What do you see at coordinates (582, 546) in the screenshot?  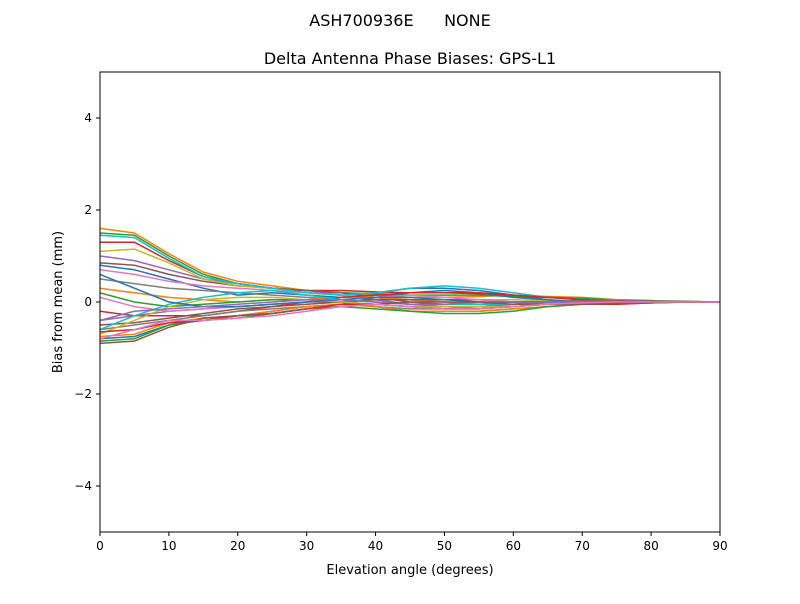 I see `x-tick-label: 70` at bounding box center [582, 546].